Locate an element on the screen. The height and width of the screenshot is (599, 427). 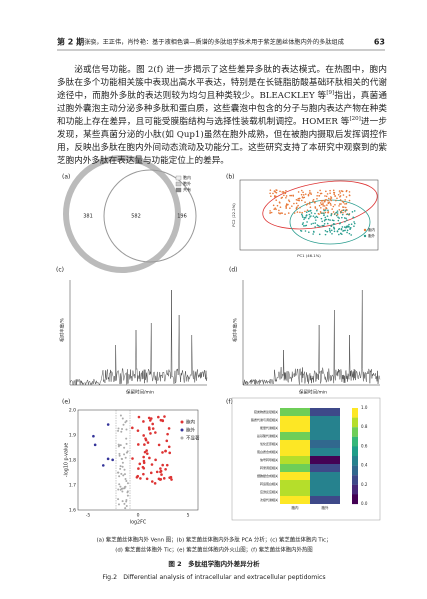
label: (e) is located at coordinates (66, 402).